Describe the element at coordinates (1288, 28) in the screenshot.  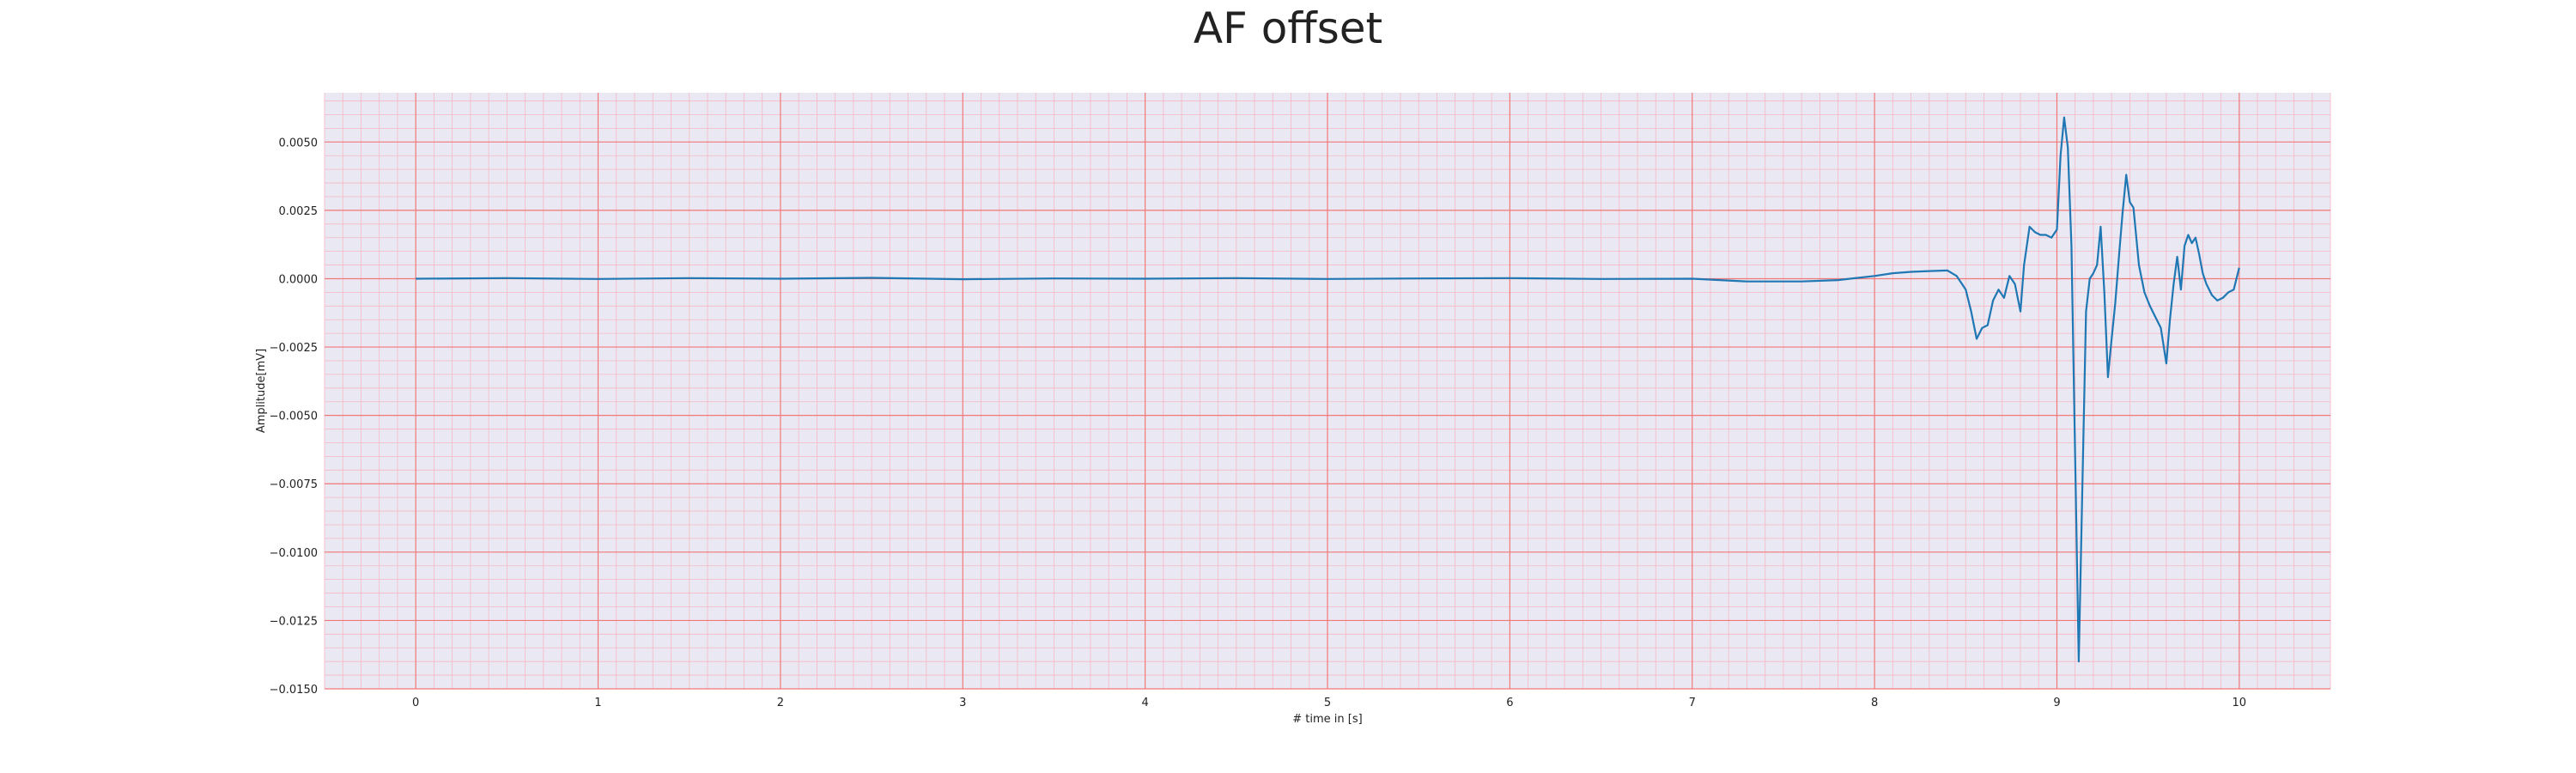
I see `chart-title: AF offset` at that location.